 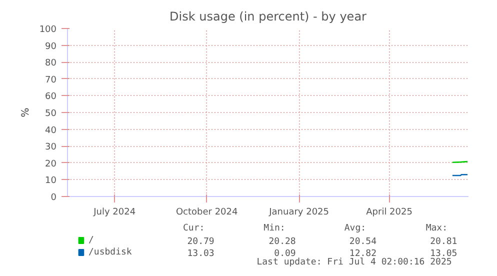 What do you see at coordinates (200, 242) in the screenshot?
I see `text: 20.79` at bounding box center [200, 242].